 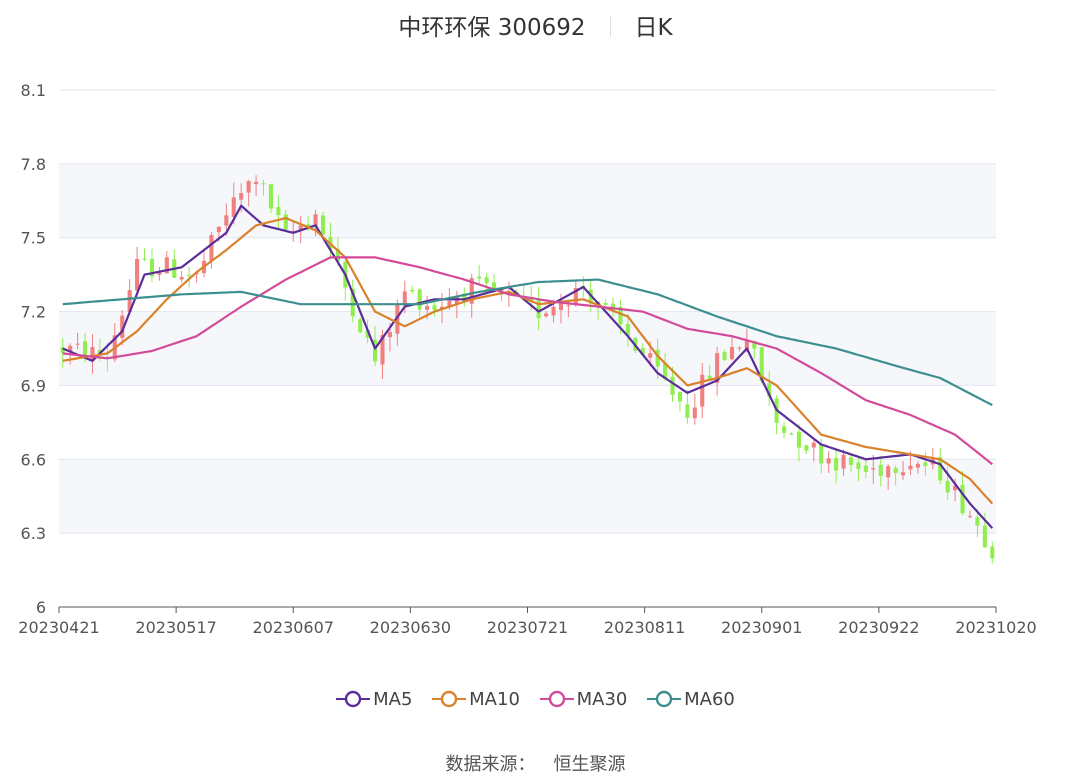 I want to click on x-tick-label: 20230721, so click(x=527, y=627).